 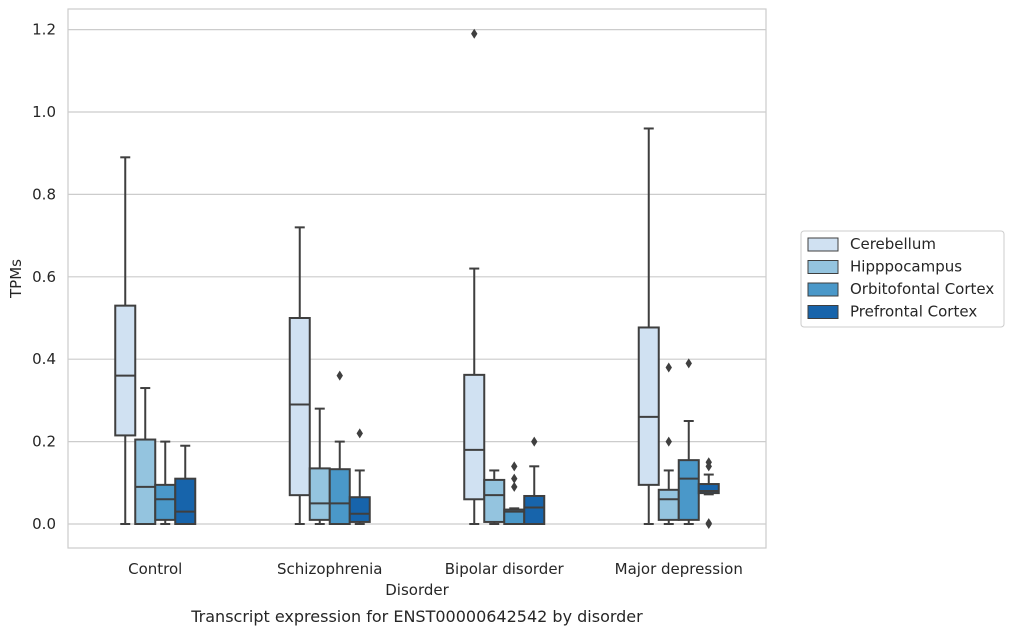 I want to click on y-tick-labels: 0.0 0.2 0.4 0.6 0.8 1.0 1.2, so click(x=44, y=277).